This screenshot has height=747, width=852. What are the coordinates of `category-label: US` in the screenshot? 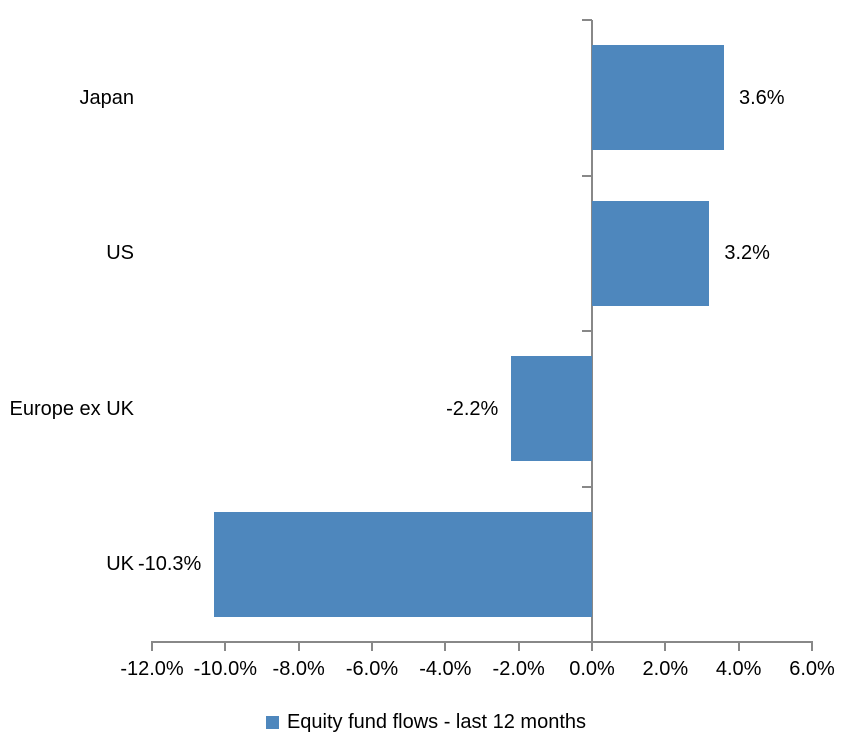 It's located at (120, 253).